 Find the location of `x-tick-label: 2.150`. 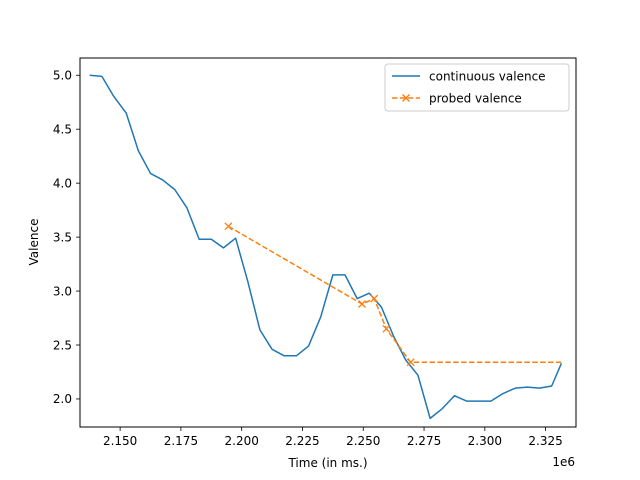

x-tick-label: 2.150 is located at coordinates (120, 441).